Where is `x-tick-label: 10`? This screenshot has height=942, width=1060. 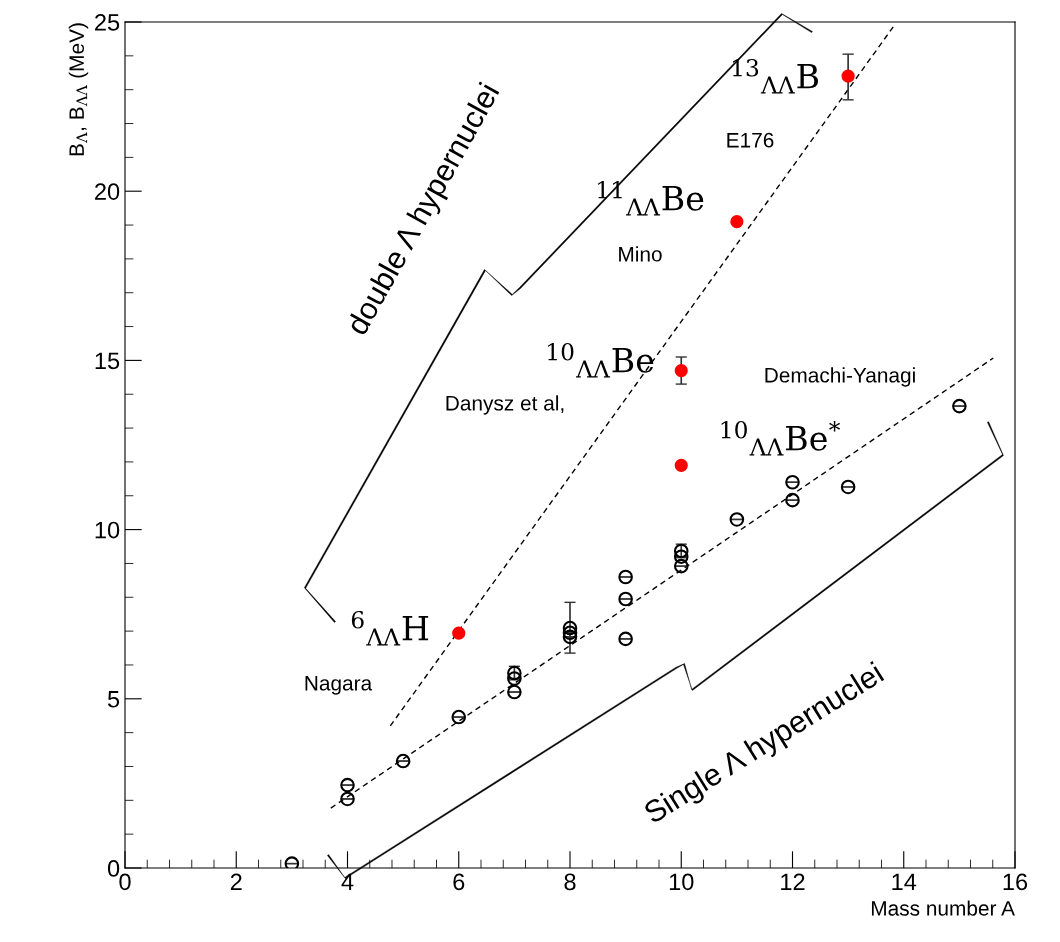 x-tick-label: 10 is located at coordinates (681, 882).